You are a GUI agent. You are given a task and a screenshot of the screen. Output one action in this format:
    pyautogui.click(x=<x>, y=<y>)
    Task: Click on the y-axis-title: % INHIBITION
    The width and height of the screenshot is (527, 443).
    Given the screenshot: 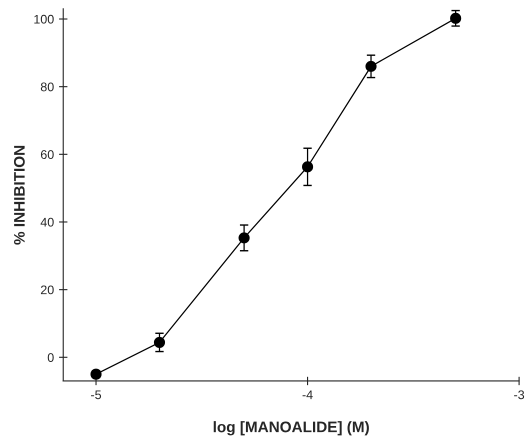 What is the action you would take?
    pyautogui.click(x=19, y=195)
    